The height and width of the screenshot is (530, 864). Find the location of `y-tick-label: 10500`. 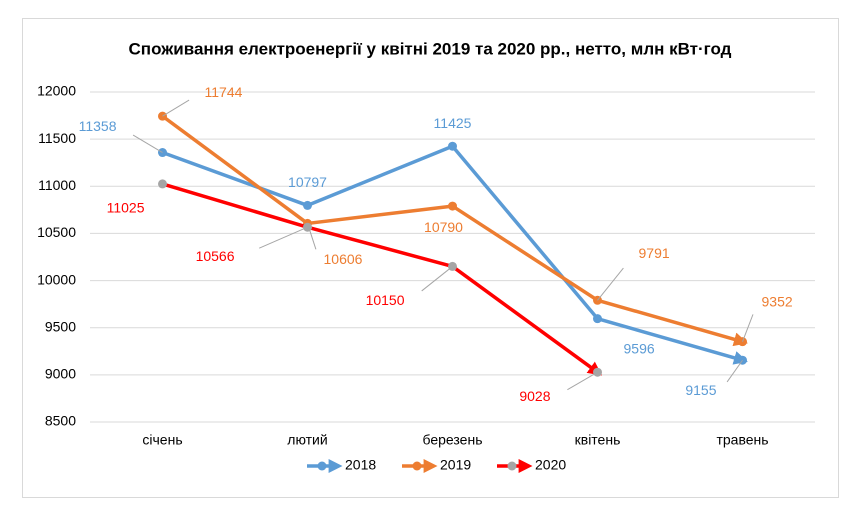

y-tick-label: 10500 is located at coordinates (56, 232).